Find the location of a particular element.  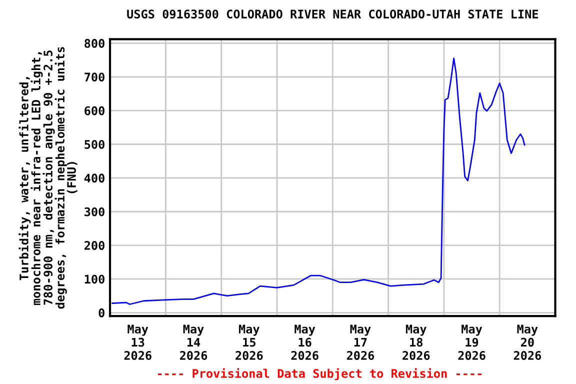

y-tick-label: 300 is located at coordinates (94, 211).